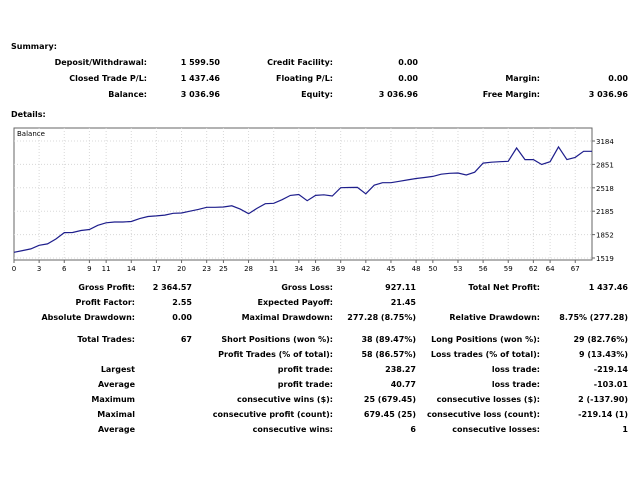 This screenshot has width=640, height=480. What do you see at coordinates (127, 94) in the screenshot?
I see `summary-label: Balance:` at bounding box center [127, 94].